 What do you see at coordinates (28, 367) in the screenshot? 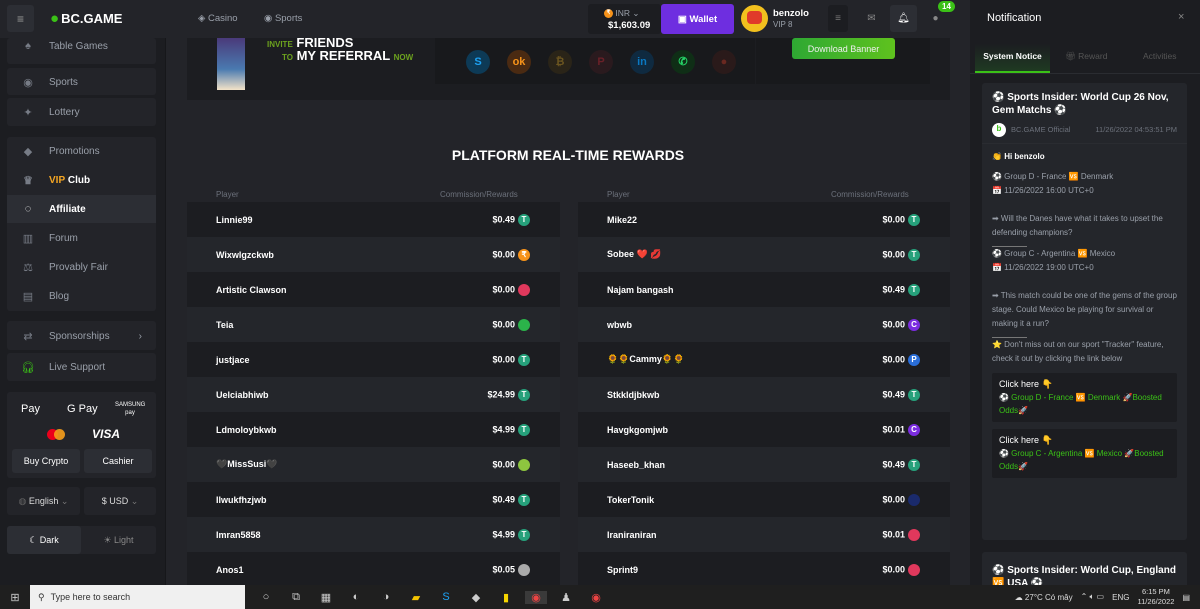
I see `headset-icon: 🎧︎` at bounding box center [28, 367].